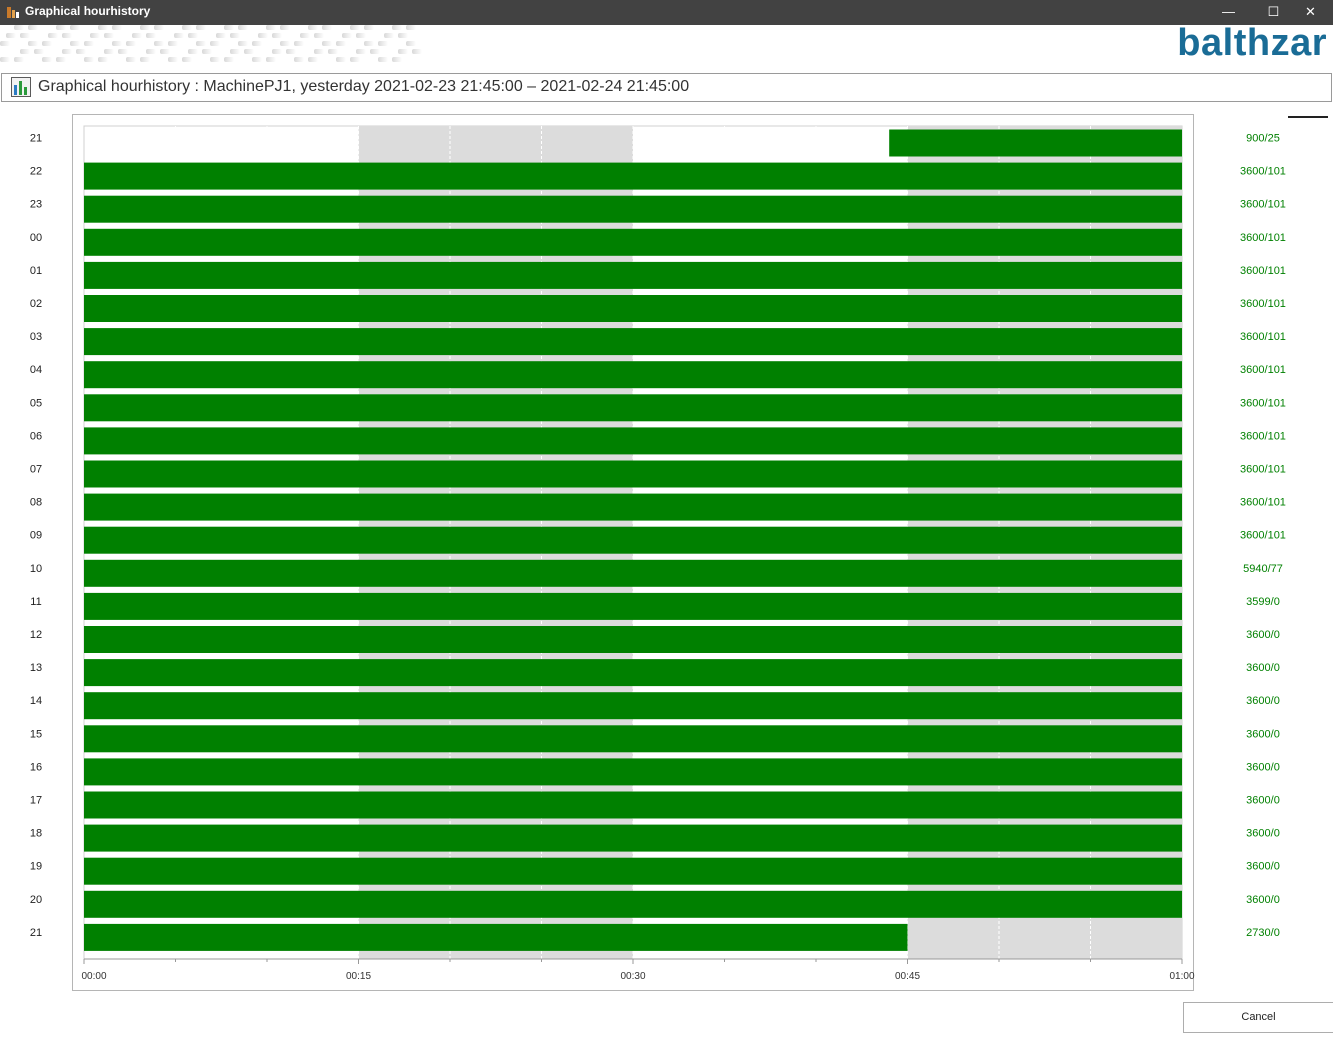 Image resolution: width=1333 pixels, height=1037 pixels. Describe the element at coordinates (36, 569) in the screenshot. I see `hour-label: 10` at that location.